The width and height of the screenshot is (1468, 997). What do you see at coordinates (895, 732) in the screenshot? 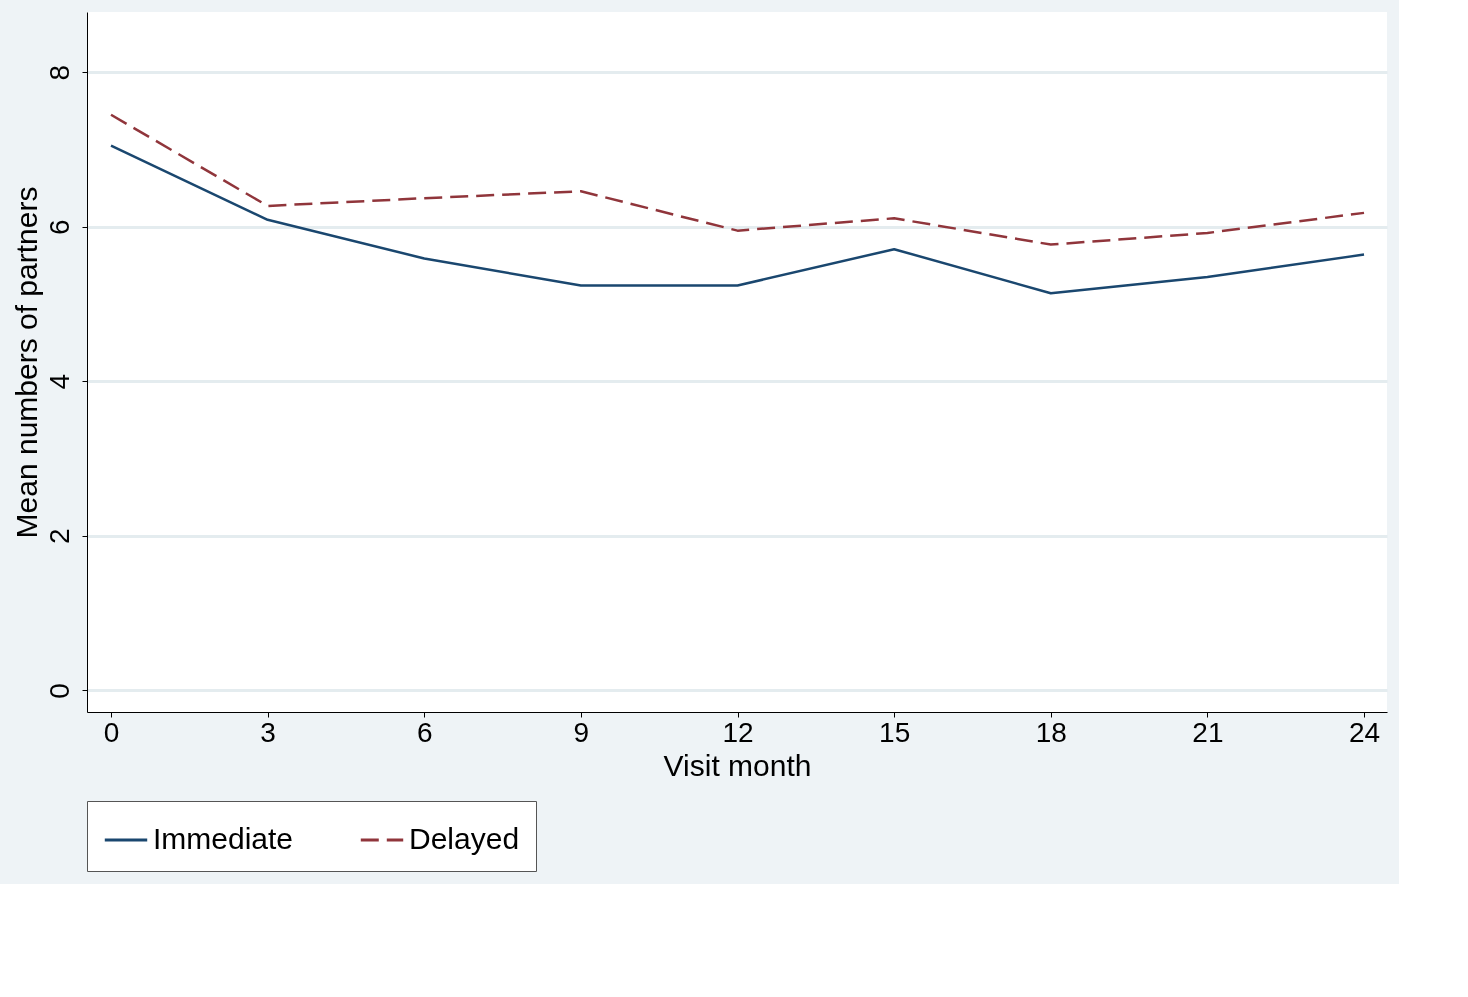
I see `x-tick-label: 15` at bounding box center [895, 732].